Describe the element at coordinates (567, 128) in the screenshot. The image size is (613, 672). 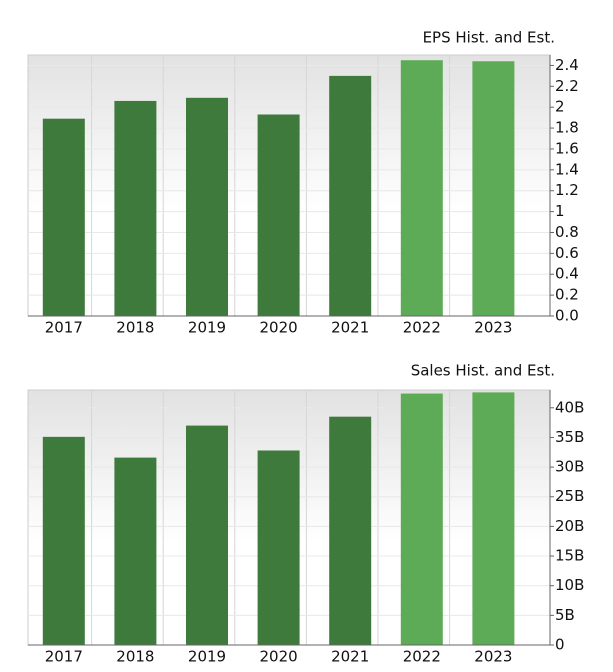
I see `y-tick-label: 1.8` at that location.